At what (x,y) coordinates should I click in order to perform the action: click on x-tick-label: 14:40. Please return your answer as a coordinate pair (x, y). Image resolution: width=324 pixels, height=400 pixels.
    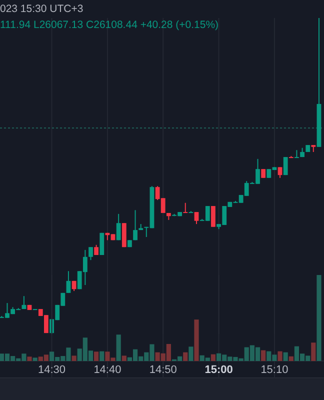
    Looking at the image, I should click on (108, 370).